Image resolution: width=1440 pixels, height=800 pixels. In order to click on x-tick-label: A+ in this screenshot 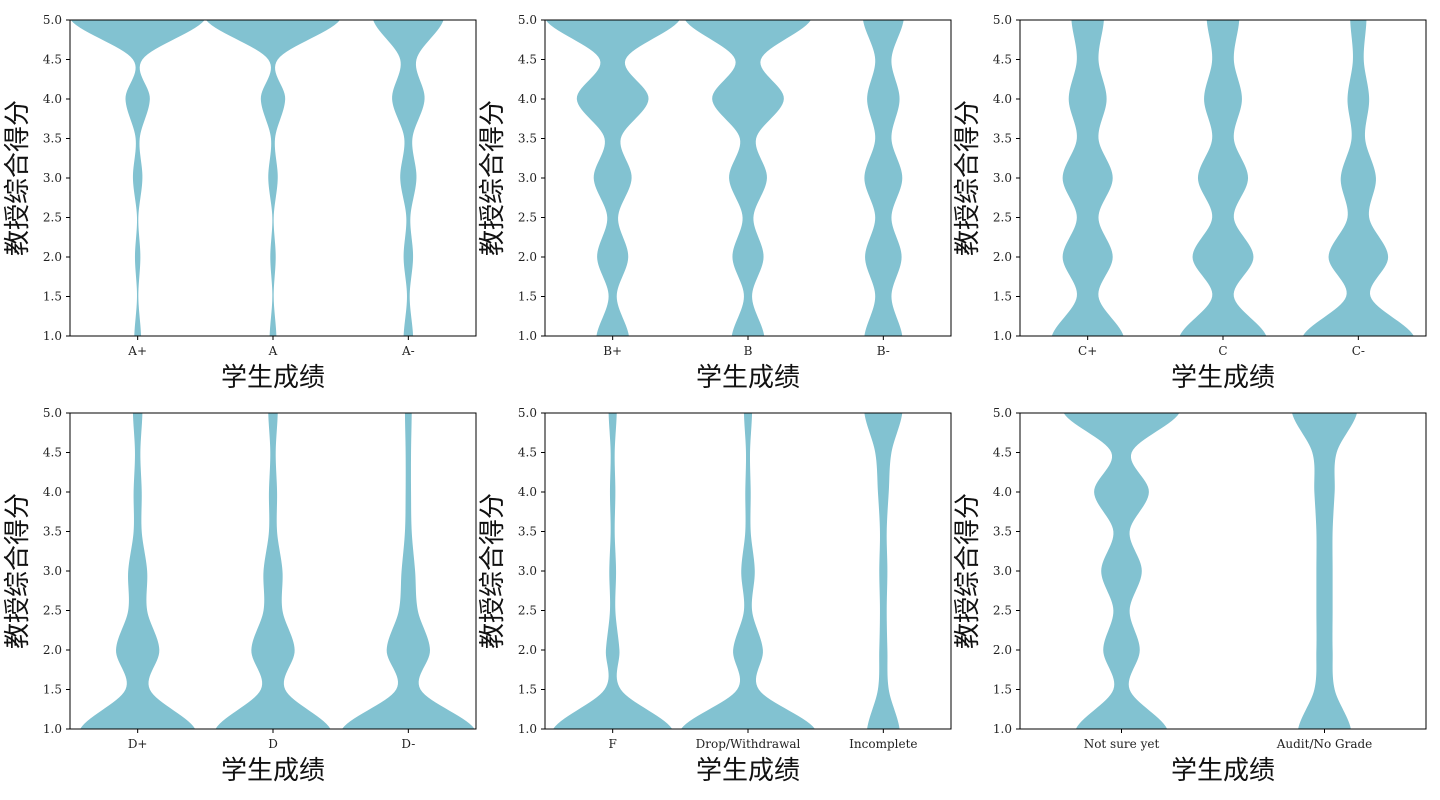, I will do `click(137, 351)`.